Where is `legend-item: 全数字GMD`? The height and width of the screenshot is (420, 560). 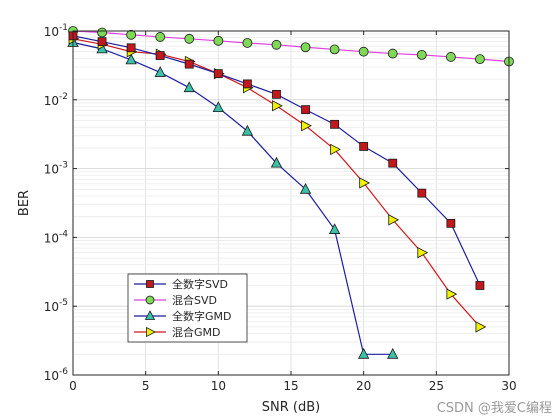
legend-item: 全数字GMD is located at coordinates (183, 316).